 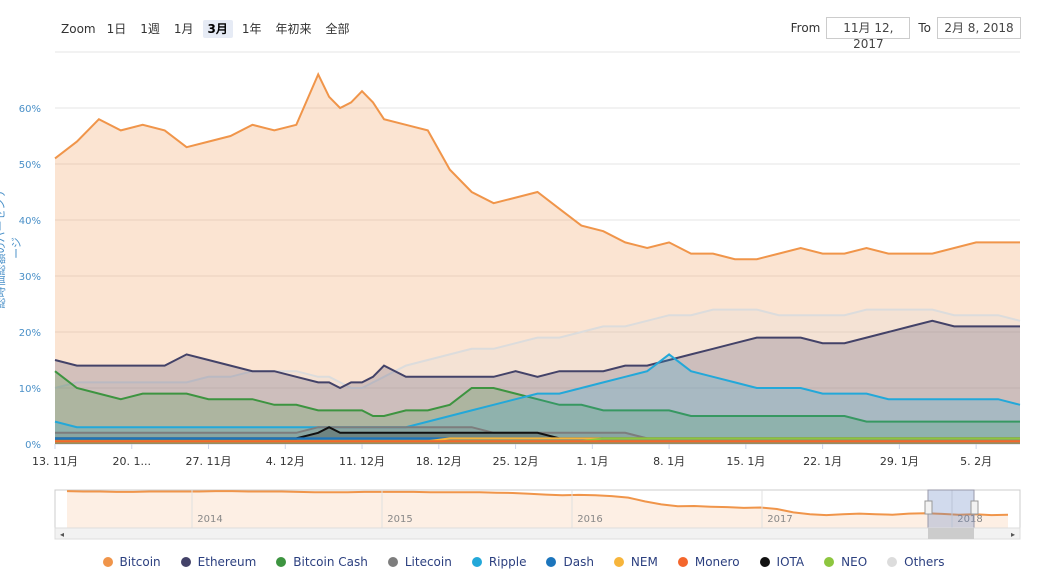 What do you see at coordinates (251, 29) in the screenshot?
I see `zoom-button: 1年` at bounding box center [251, 29].